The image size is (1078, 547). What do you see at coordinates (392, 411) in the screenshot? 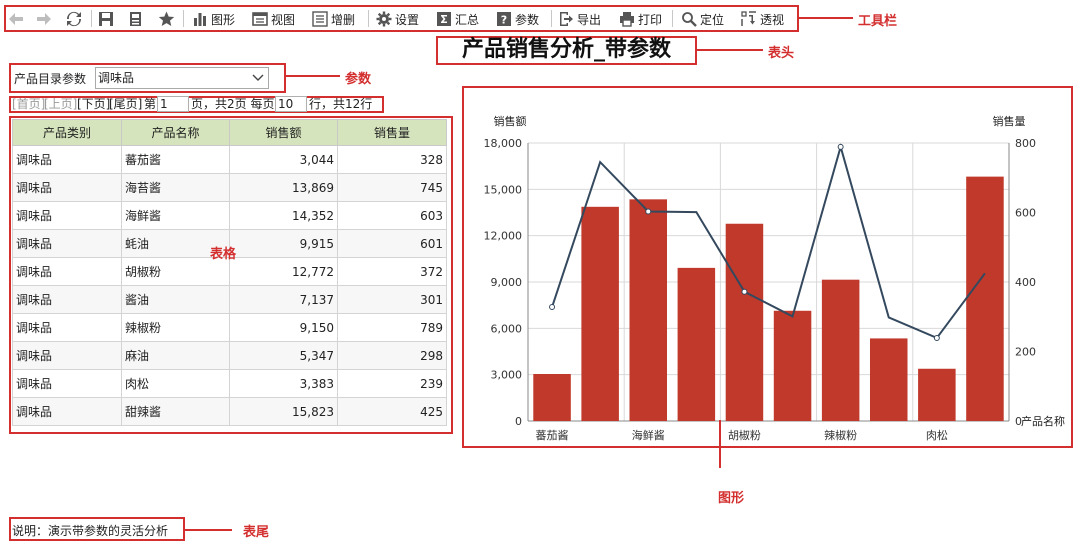
I see `table-cell: 425` at bounding box center [392, 411].